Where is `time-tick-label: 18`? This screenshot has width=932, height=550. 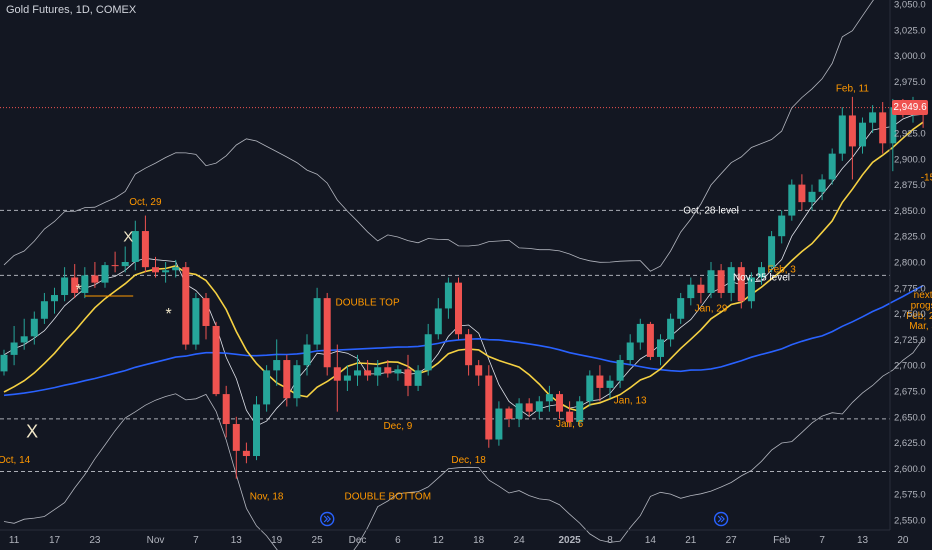 time-tick-label: 18 is located at coordinates (479, 540).